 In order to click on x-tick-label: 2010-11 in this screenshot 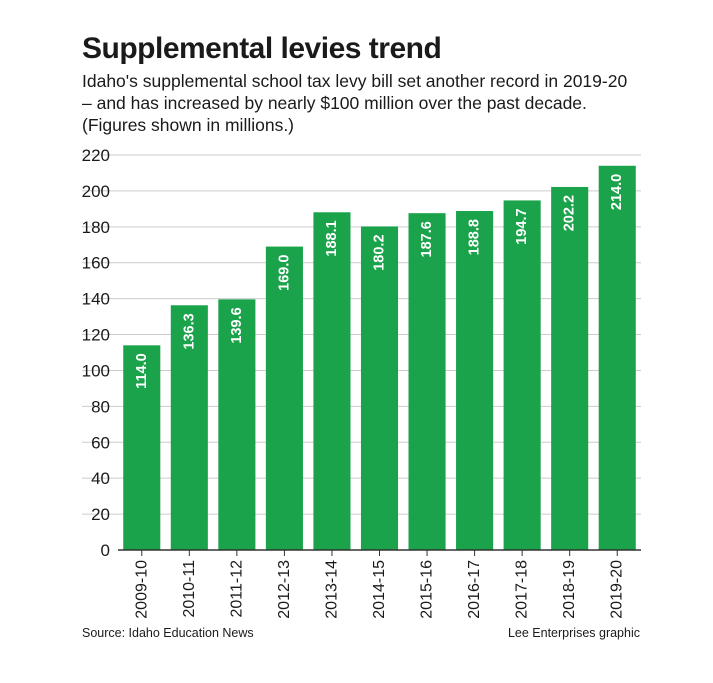, I will do `click(189, 589)`.